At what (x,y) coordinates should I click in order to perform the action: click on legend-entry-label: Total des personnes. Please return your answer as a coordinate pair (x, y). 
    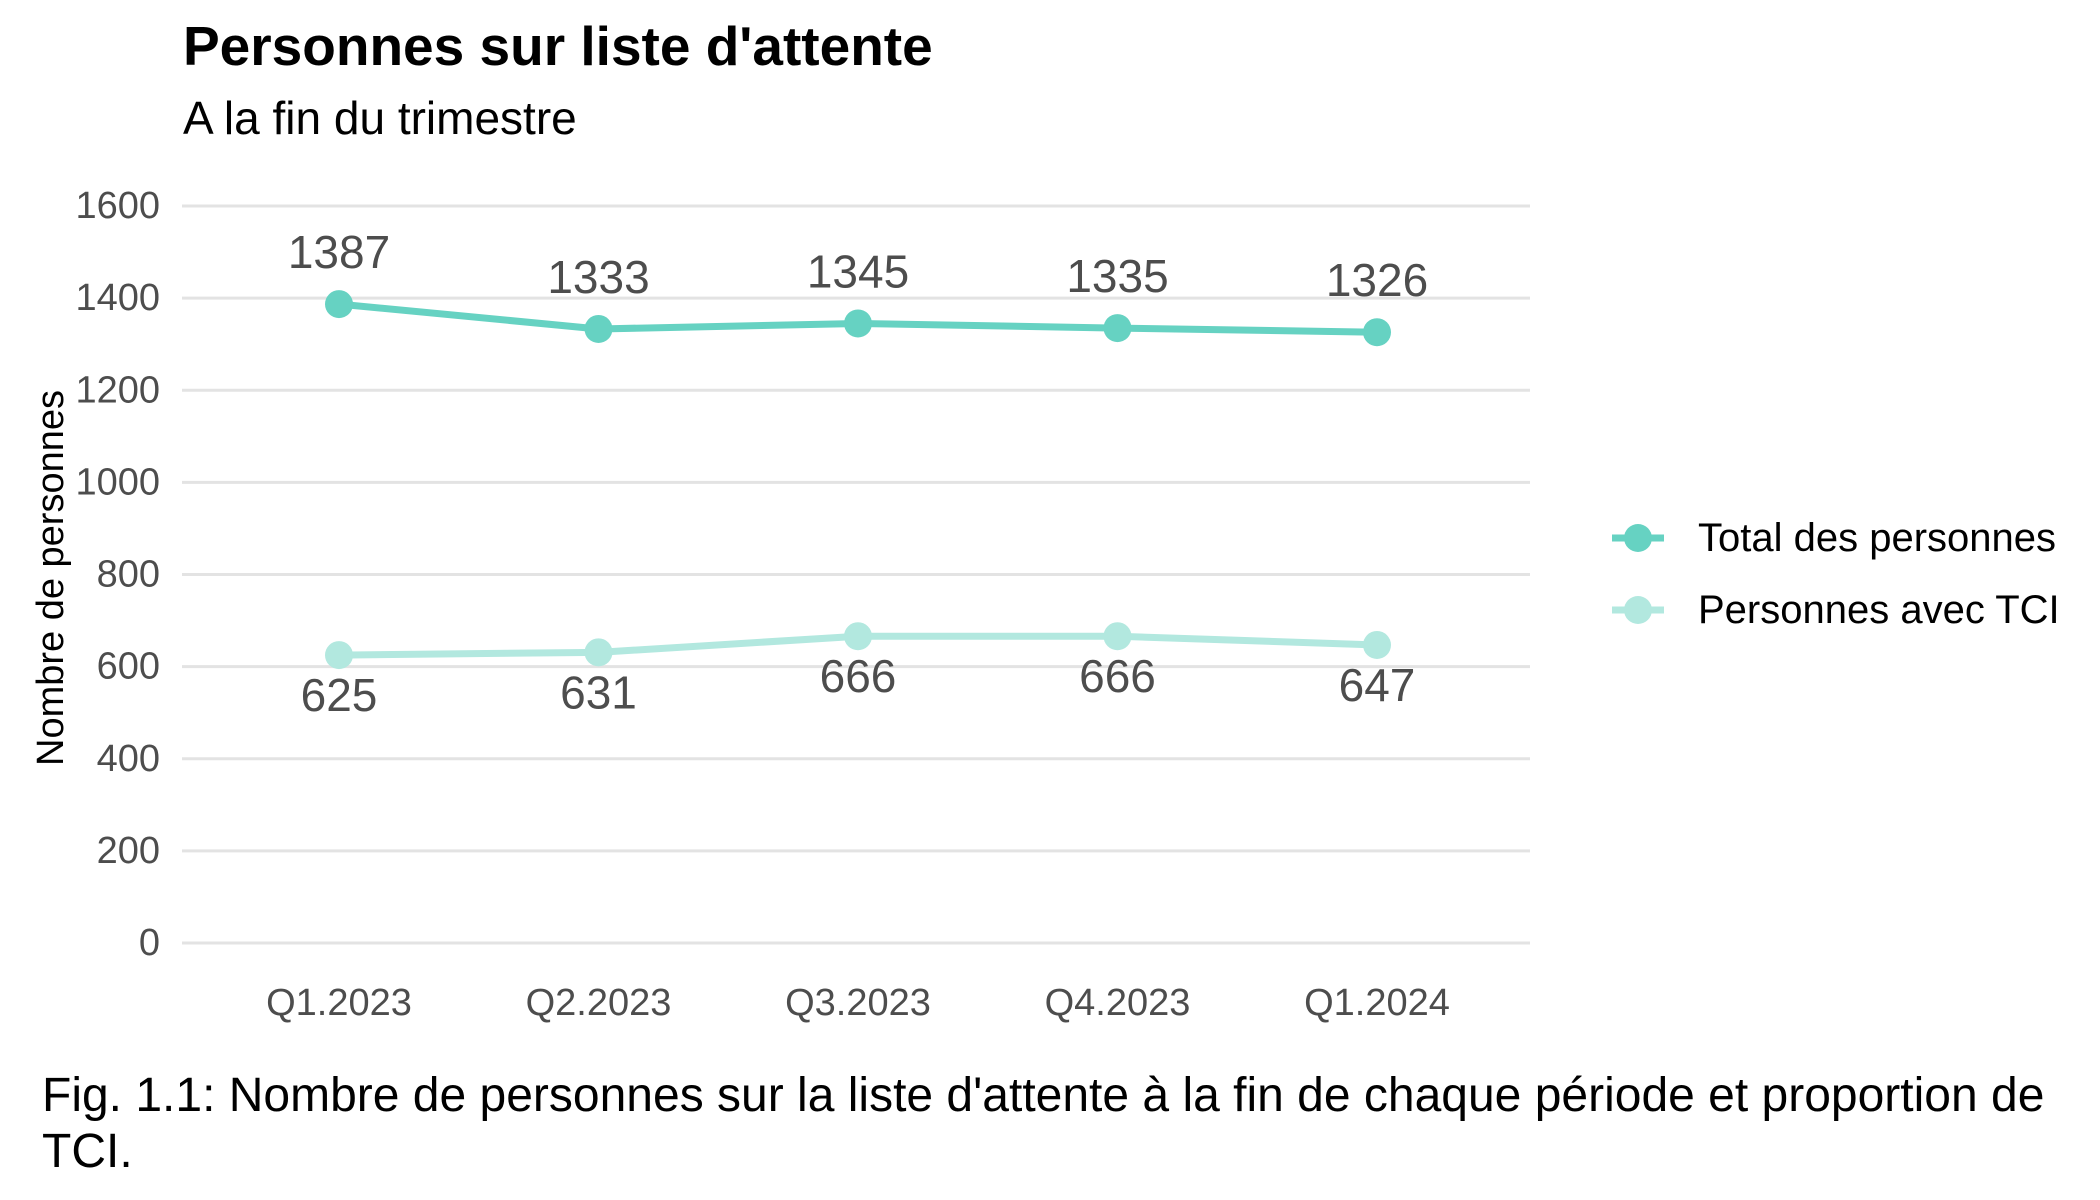
    Looking at the image, I should click on (1877, 538).